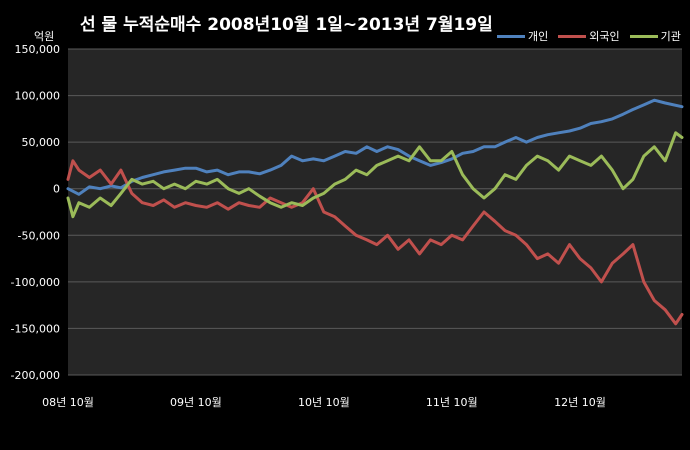  I want to click on y-tick-label: 100,000, so click(38, 96).